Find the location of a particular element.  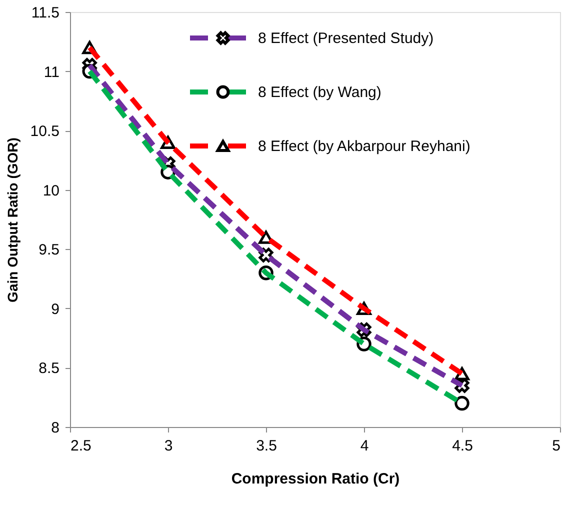

legend-label: 8 Effect (Presented Study) is located at coordinates (346, 38).